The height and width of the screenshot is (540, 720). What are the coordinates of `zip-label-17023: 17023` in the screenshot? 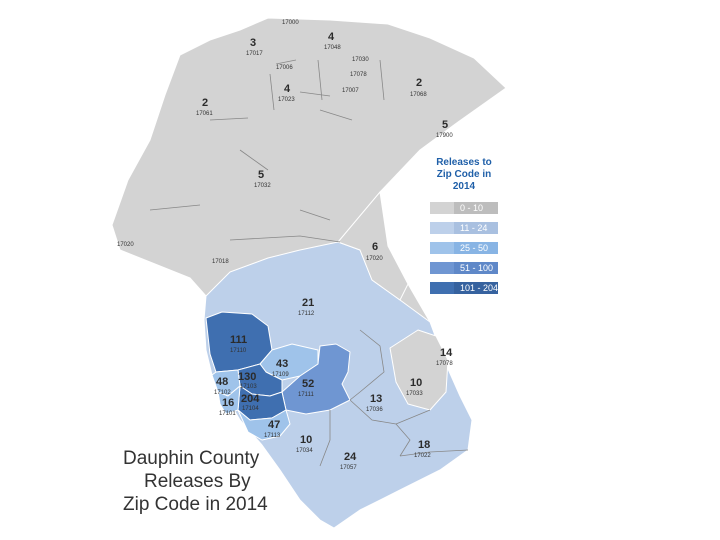 It's located at (286, 100).